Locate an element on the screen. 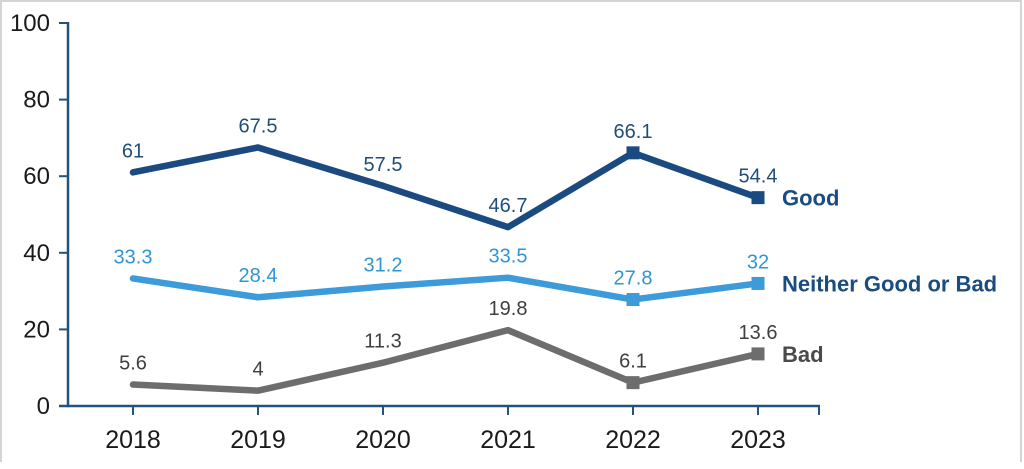  data-label: 54.4 is located at coordinates (758, 177).